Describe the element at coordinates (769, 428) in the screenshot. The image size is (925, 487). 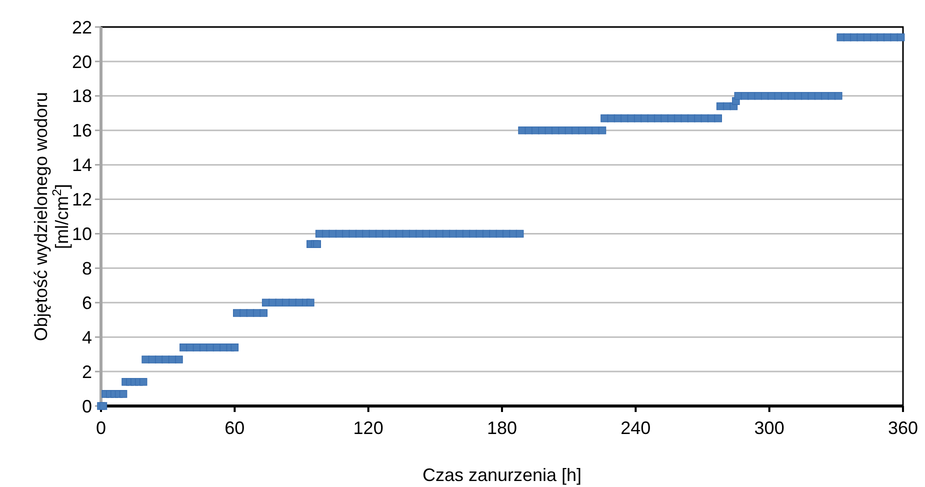
I see `x-tick-label: 300` at that location.